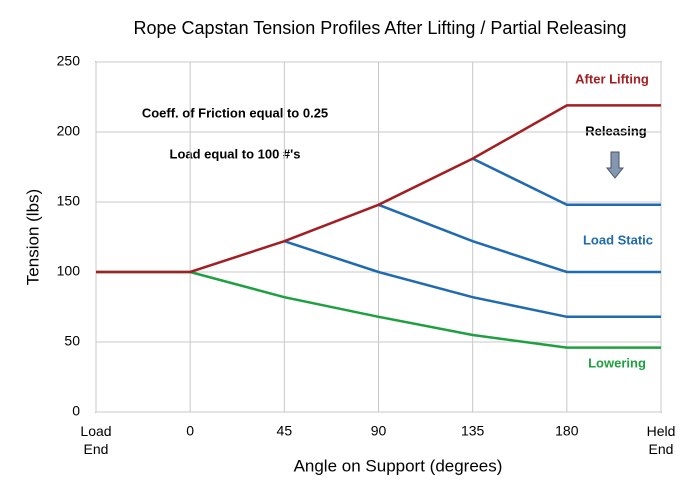 This screenshot has width=690, height=498. I want to click on y-tick-label: 250, so click(69, 61).